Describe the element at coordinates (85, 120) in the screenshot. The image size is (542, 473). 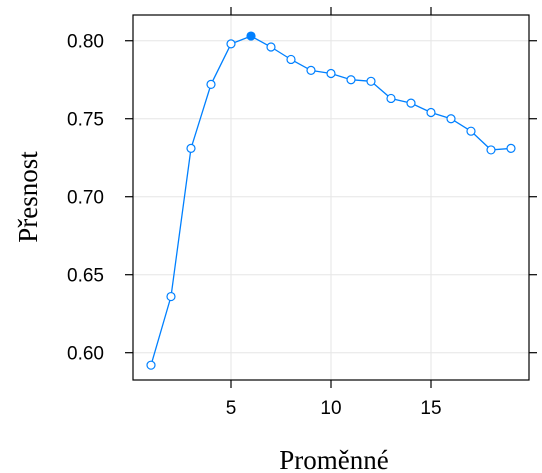
I see `y-tick-label: 0.75` at that location.